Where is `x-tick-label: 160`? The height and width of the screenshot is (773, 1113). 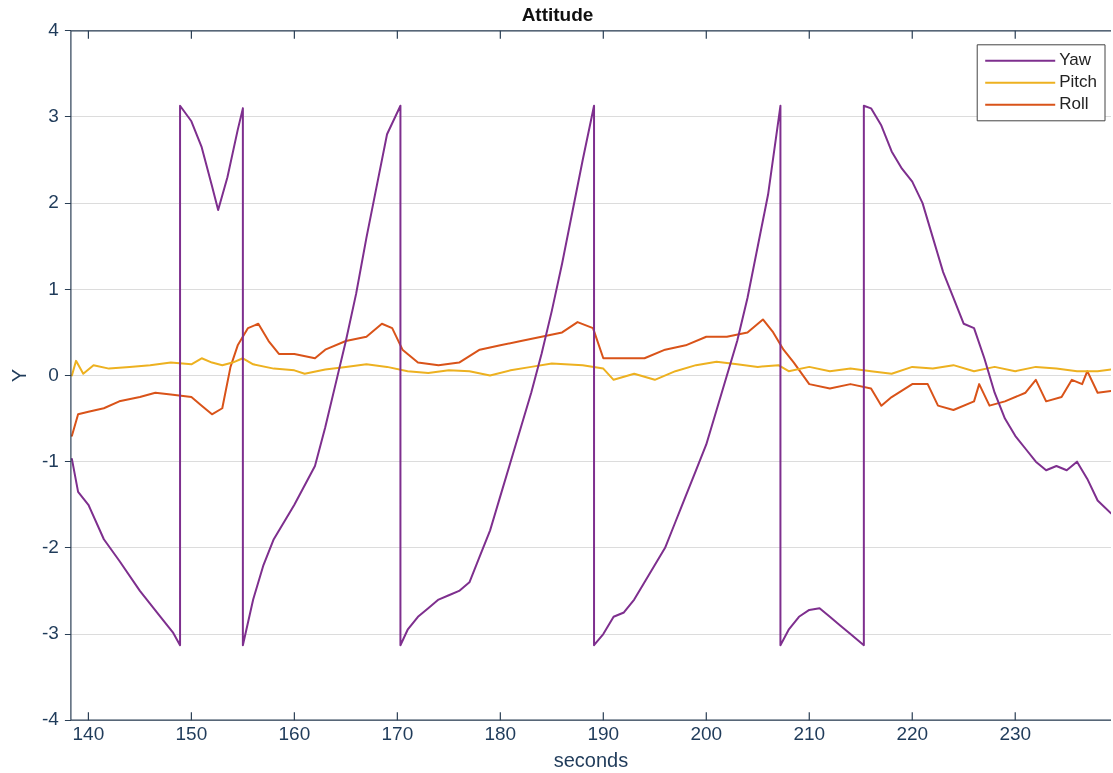 x-tick-label: 160 is located at coordinates (294, 733).